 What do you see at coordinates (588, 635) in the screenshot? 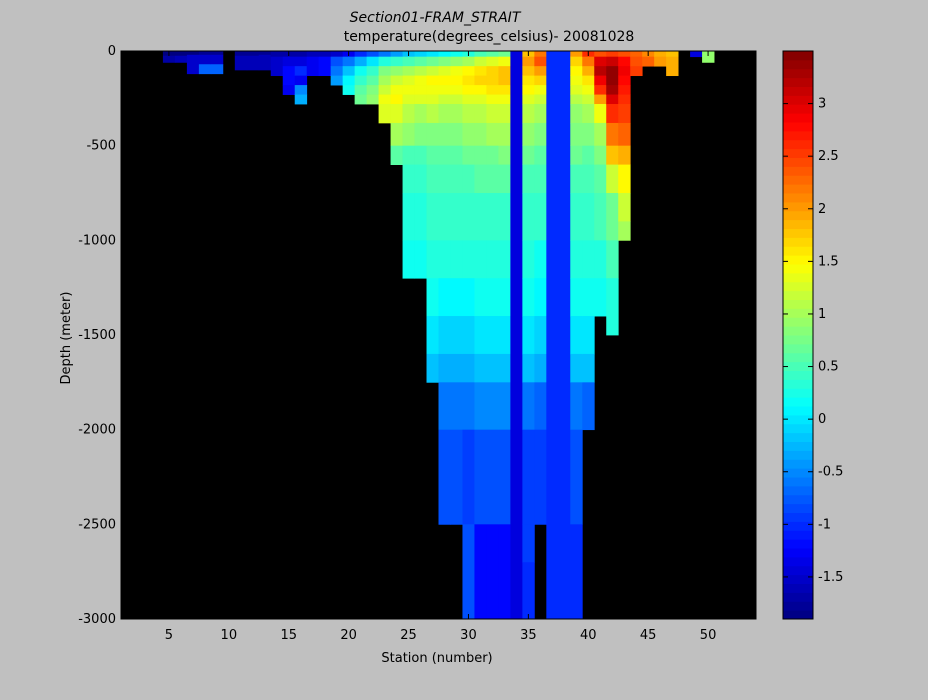
I see `x-tick-label: 40` at bounding box center [588, 635].